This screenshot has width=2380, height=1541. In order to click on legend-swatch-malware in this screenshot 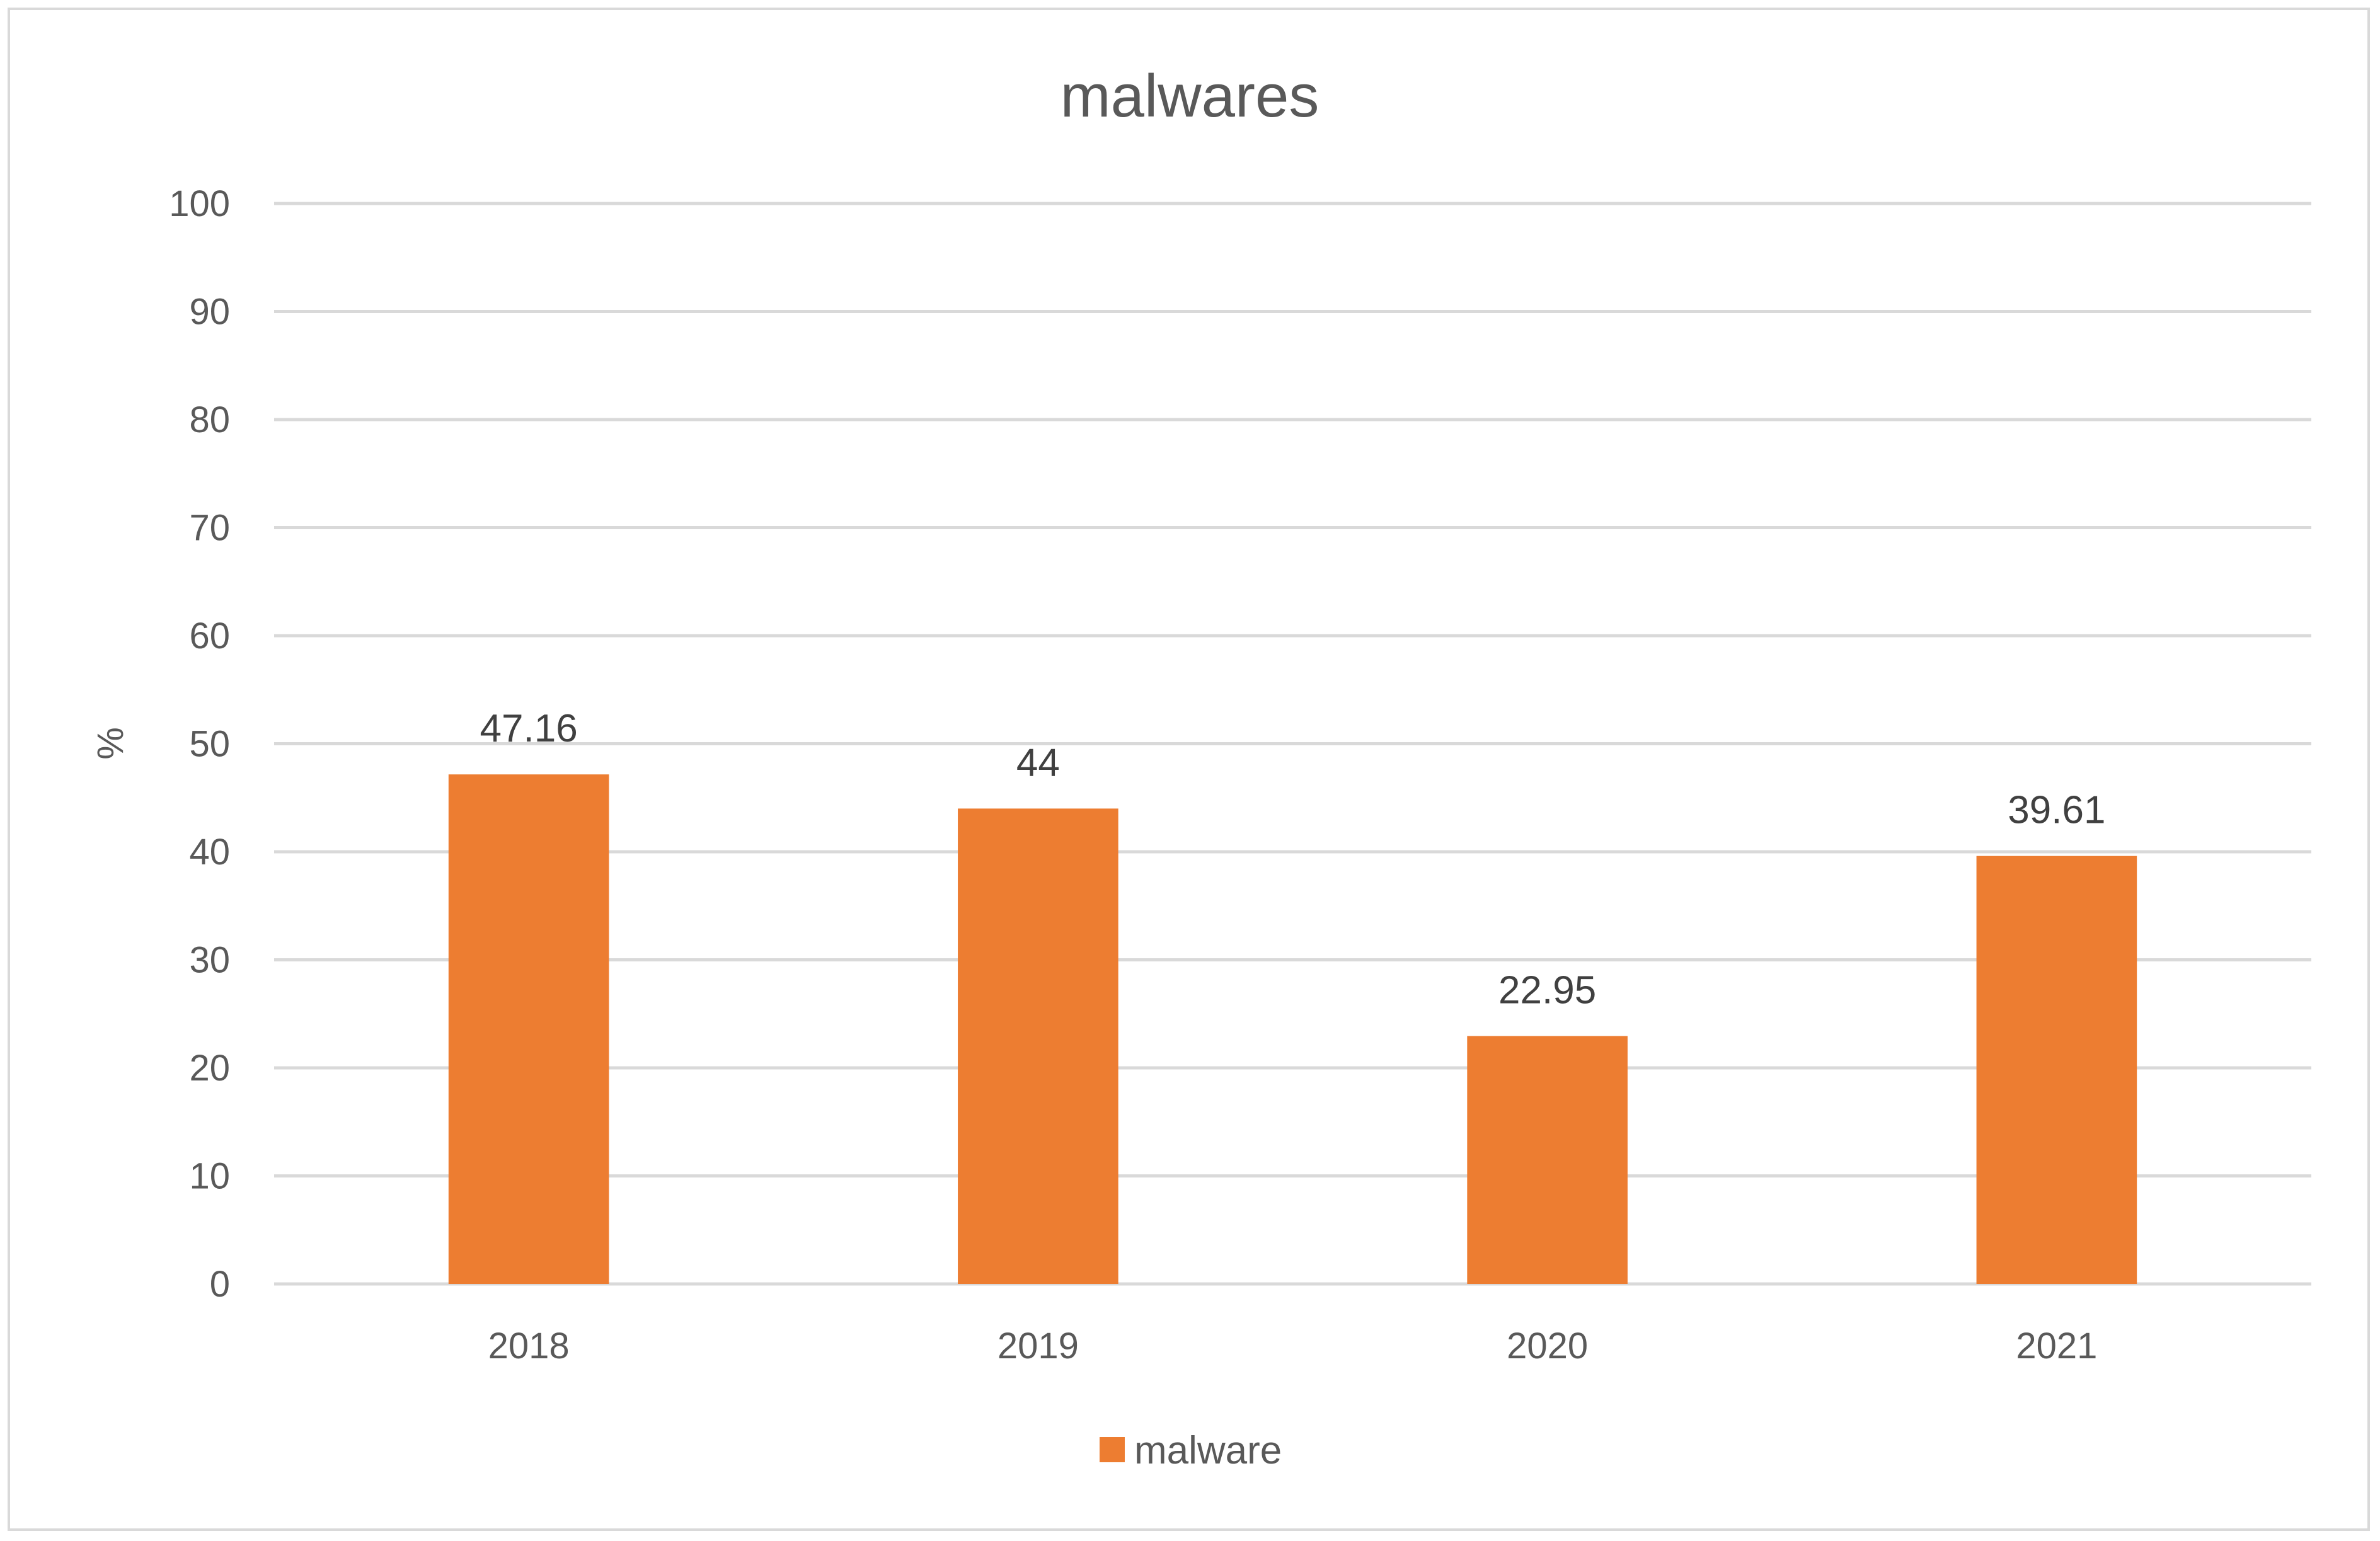, I will do `click(1112, 1449)`.